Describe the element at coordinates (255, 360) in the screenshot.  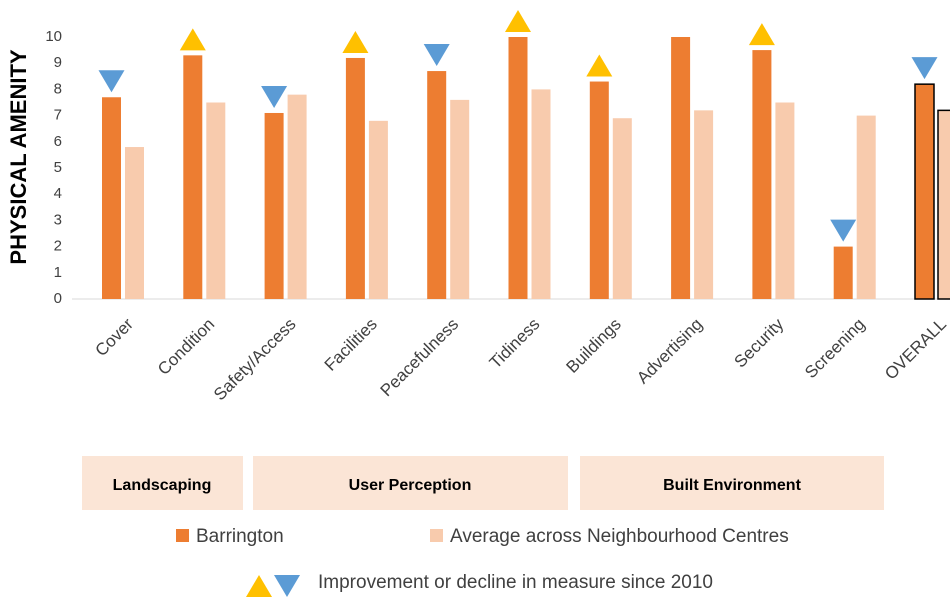
I see `x-tick-label: Safety/Access` at that location.